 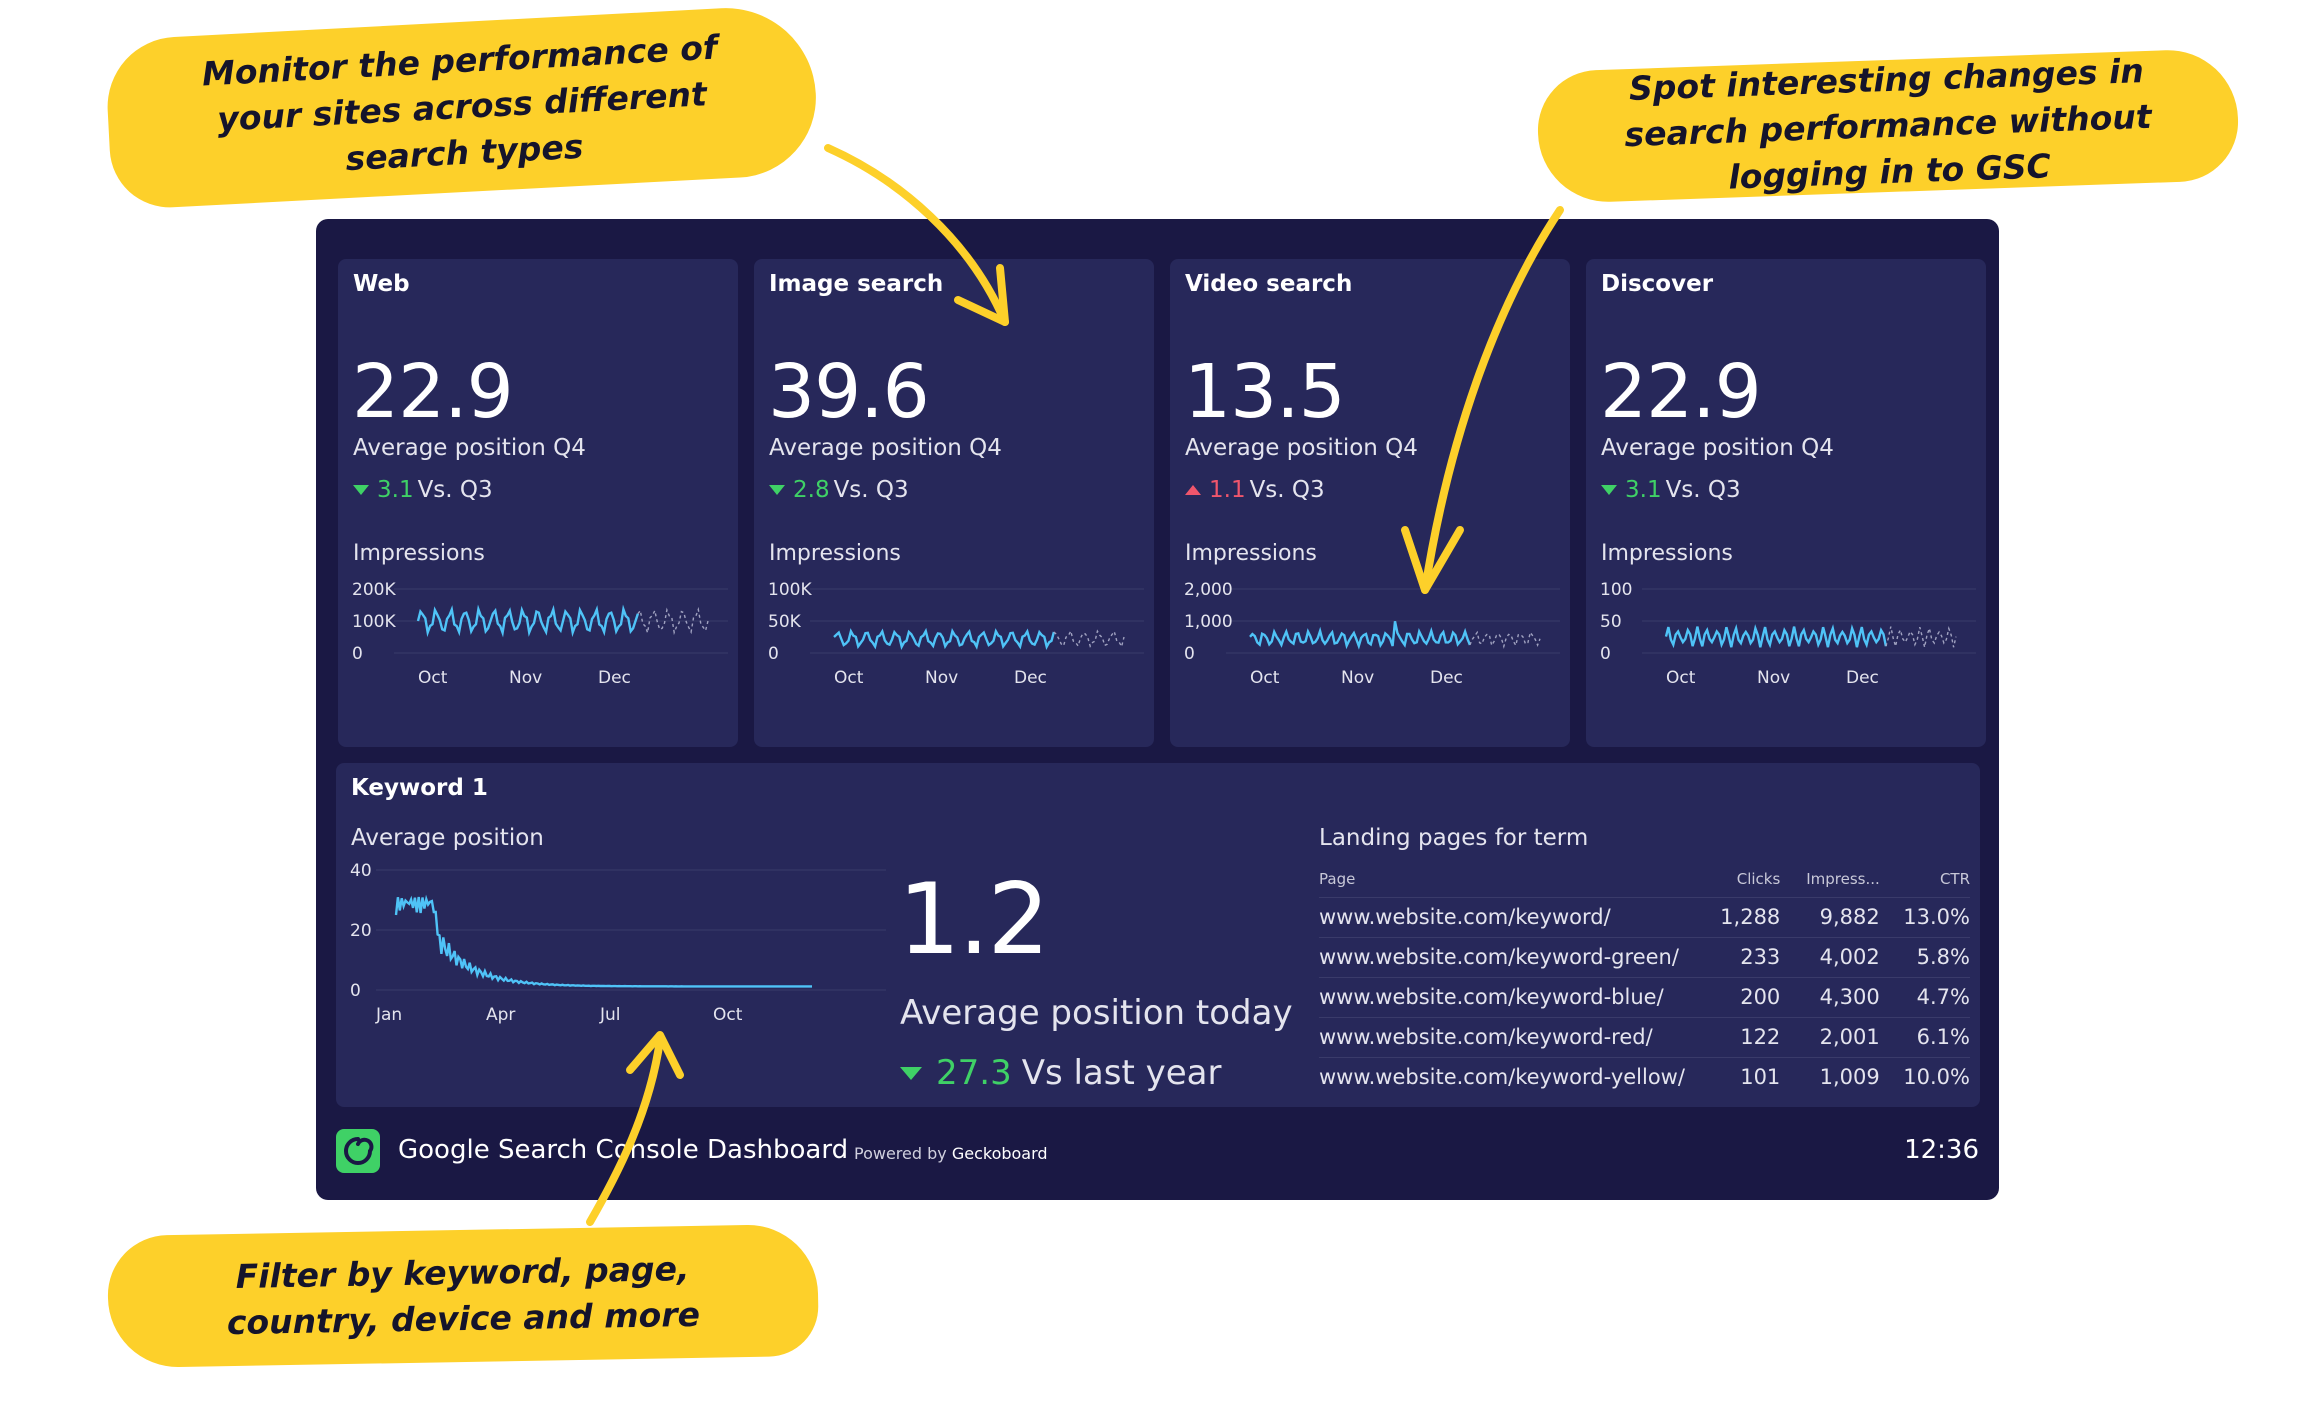 I want to click on impressions-chart: 200K 100K 0 Oct Nov Dec, so click(x=540, y=634).